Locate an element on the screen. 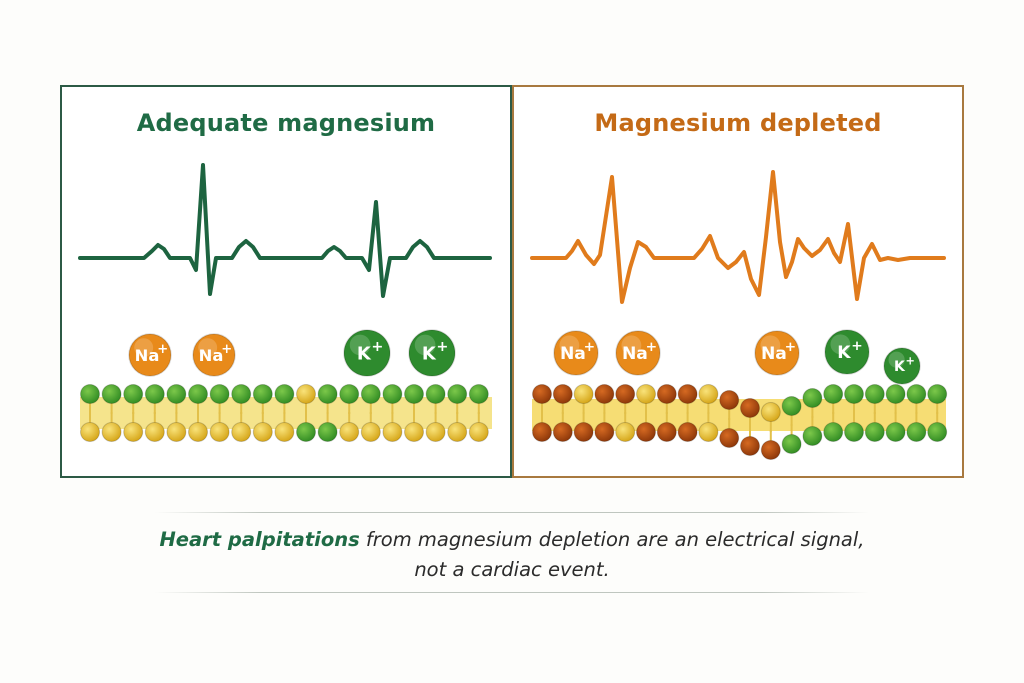  caption-bottom-rule is located at coordinates (512, 592).